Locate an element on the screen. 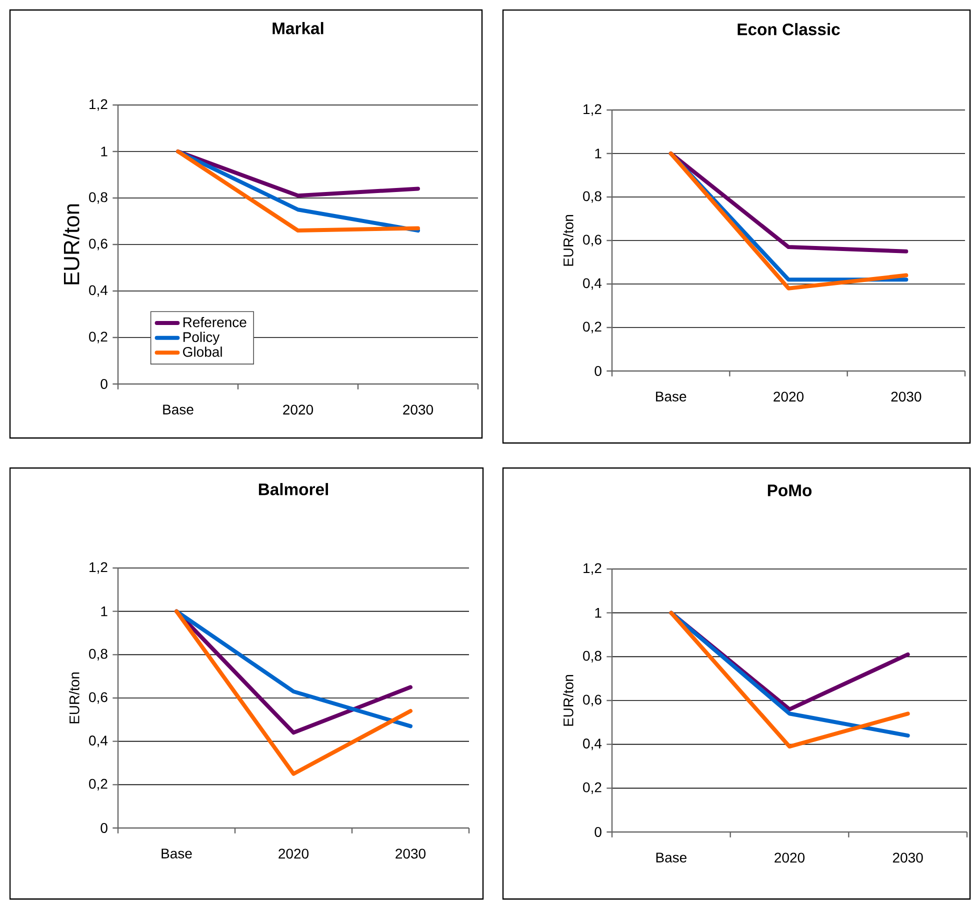 The width and height of the screenshot is (971, 900). legend-label: Reference is located at coordinates (214, 322).